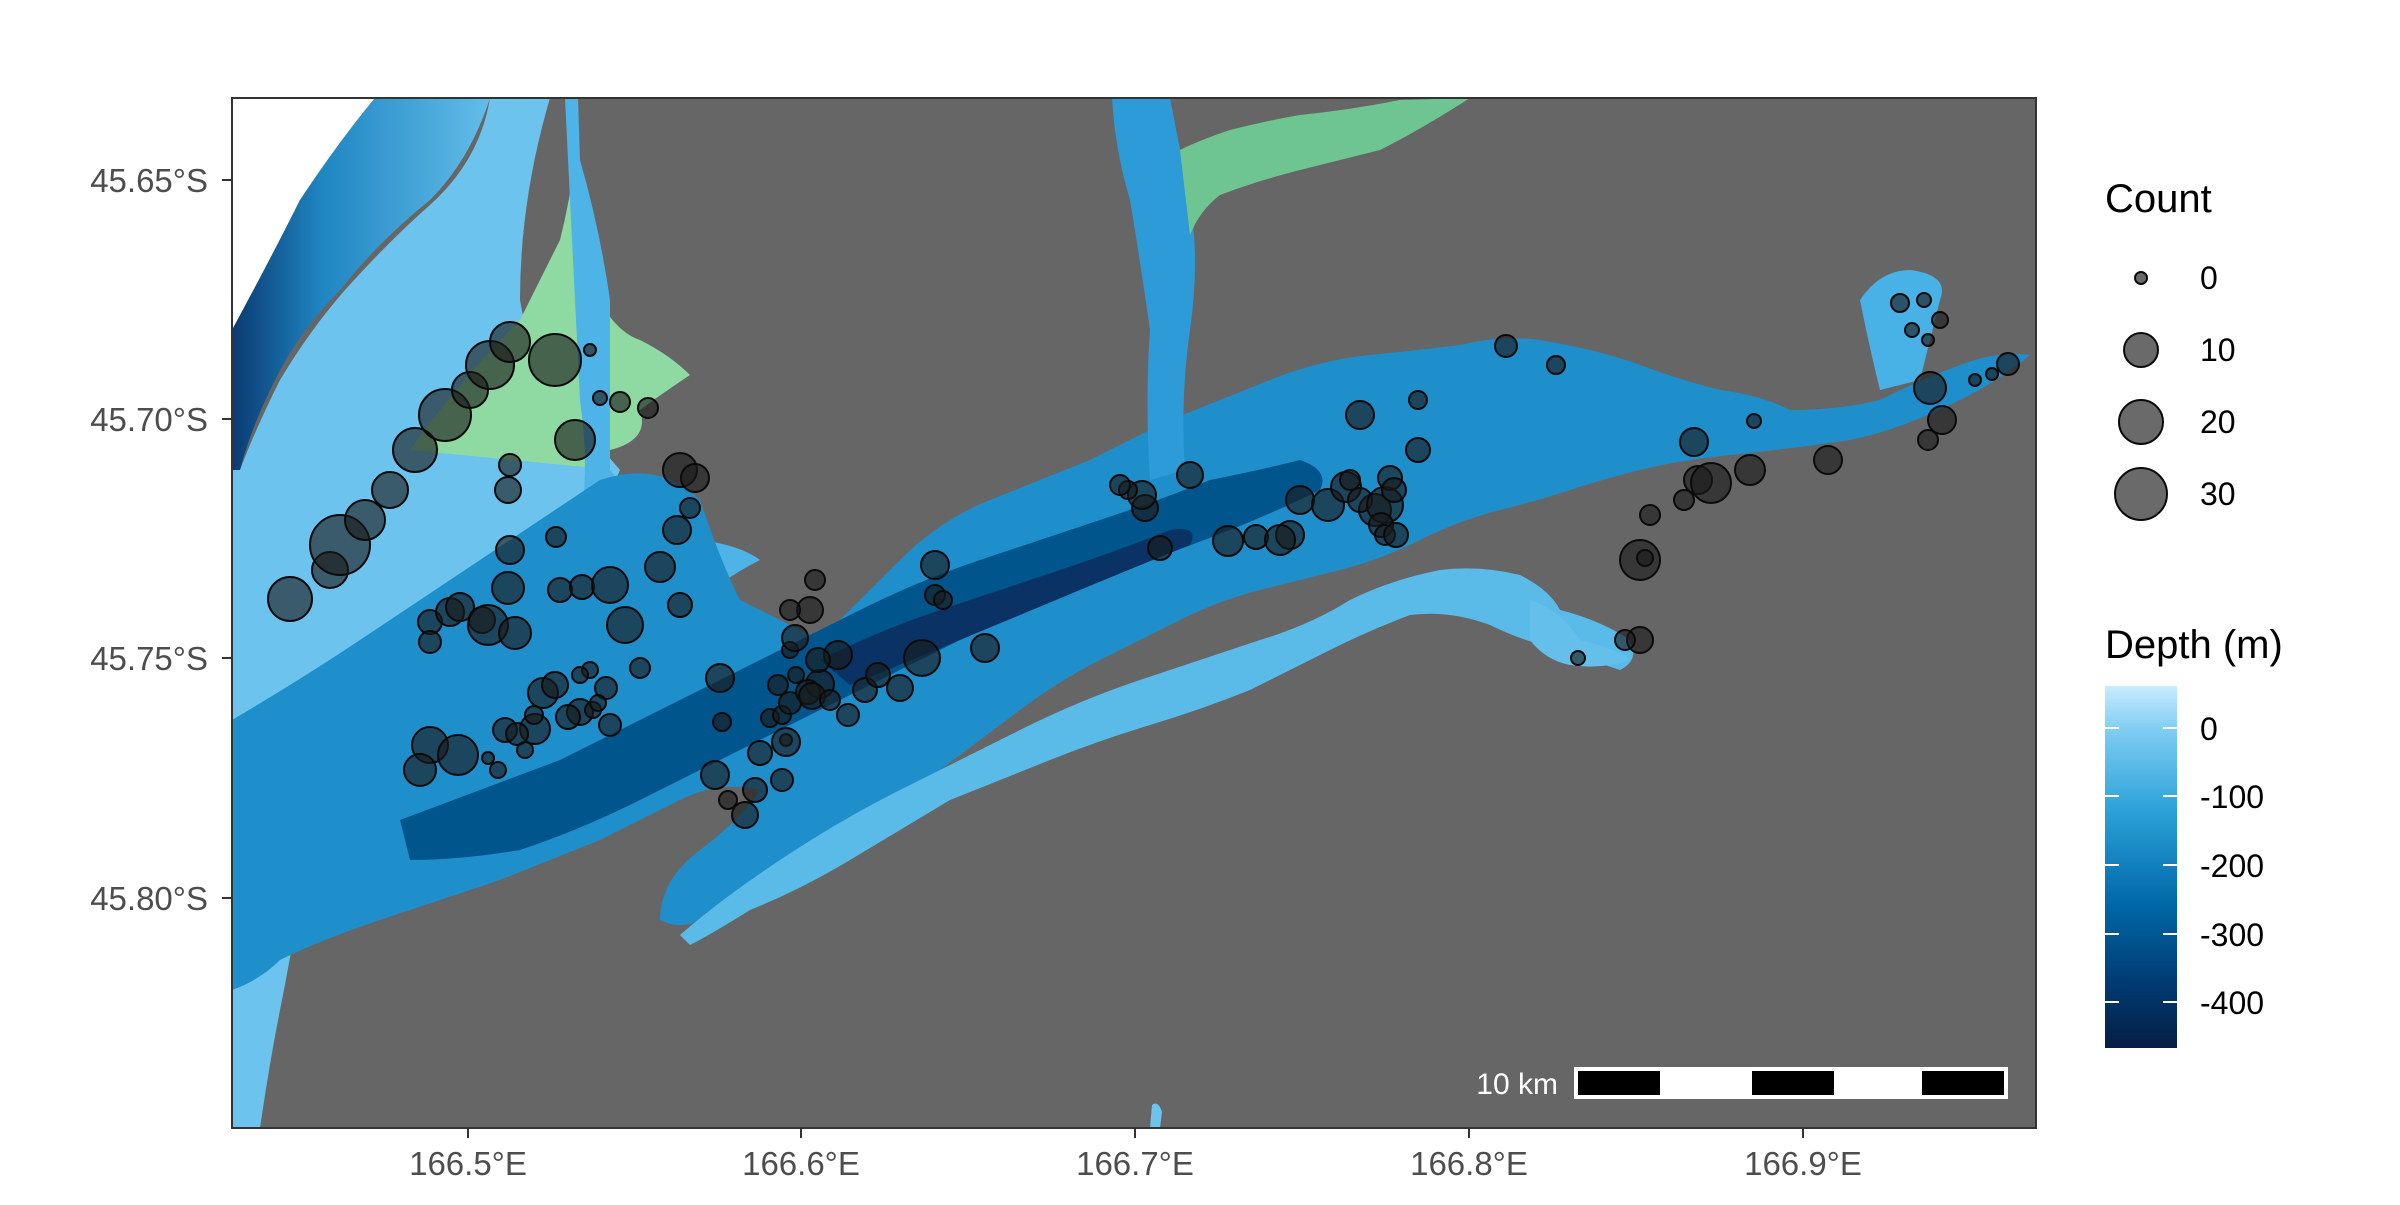 The width and height of the screenshot is (2400, 1205). What do you see at coordinates (2218, 494) in the screenshot?
I see `count-legend-label-30: 30` at bounding box center [2218, 494].